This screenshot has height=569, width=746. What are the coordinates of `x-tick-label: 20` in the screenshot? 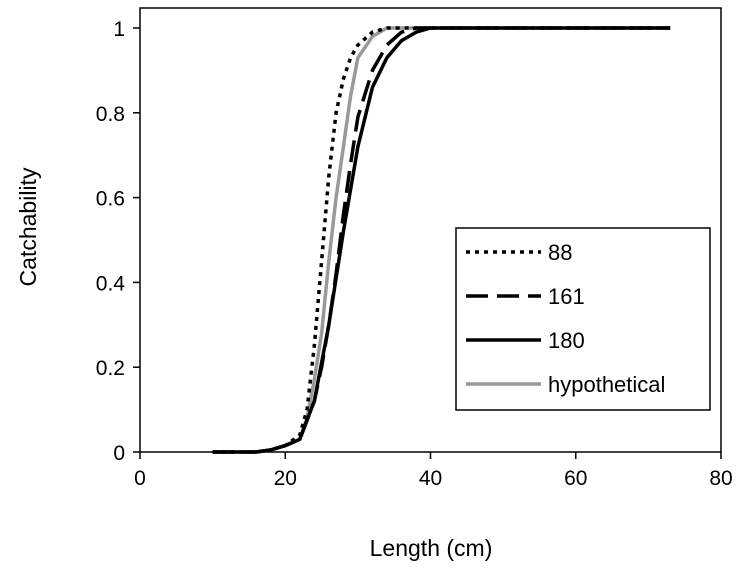 It's located at (285, 478).